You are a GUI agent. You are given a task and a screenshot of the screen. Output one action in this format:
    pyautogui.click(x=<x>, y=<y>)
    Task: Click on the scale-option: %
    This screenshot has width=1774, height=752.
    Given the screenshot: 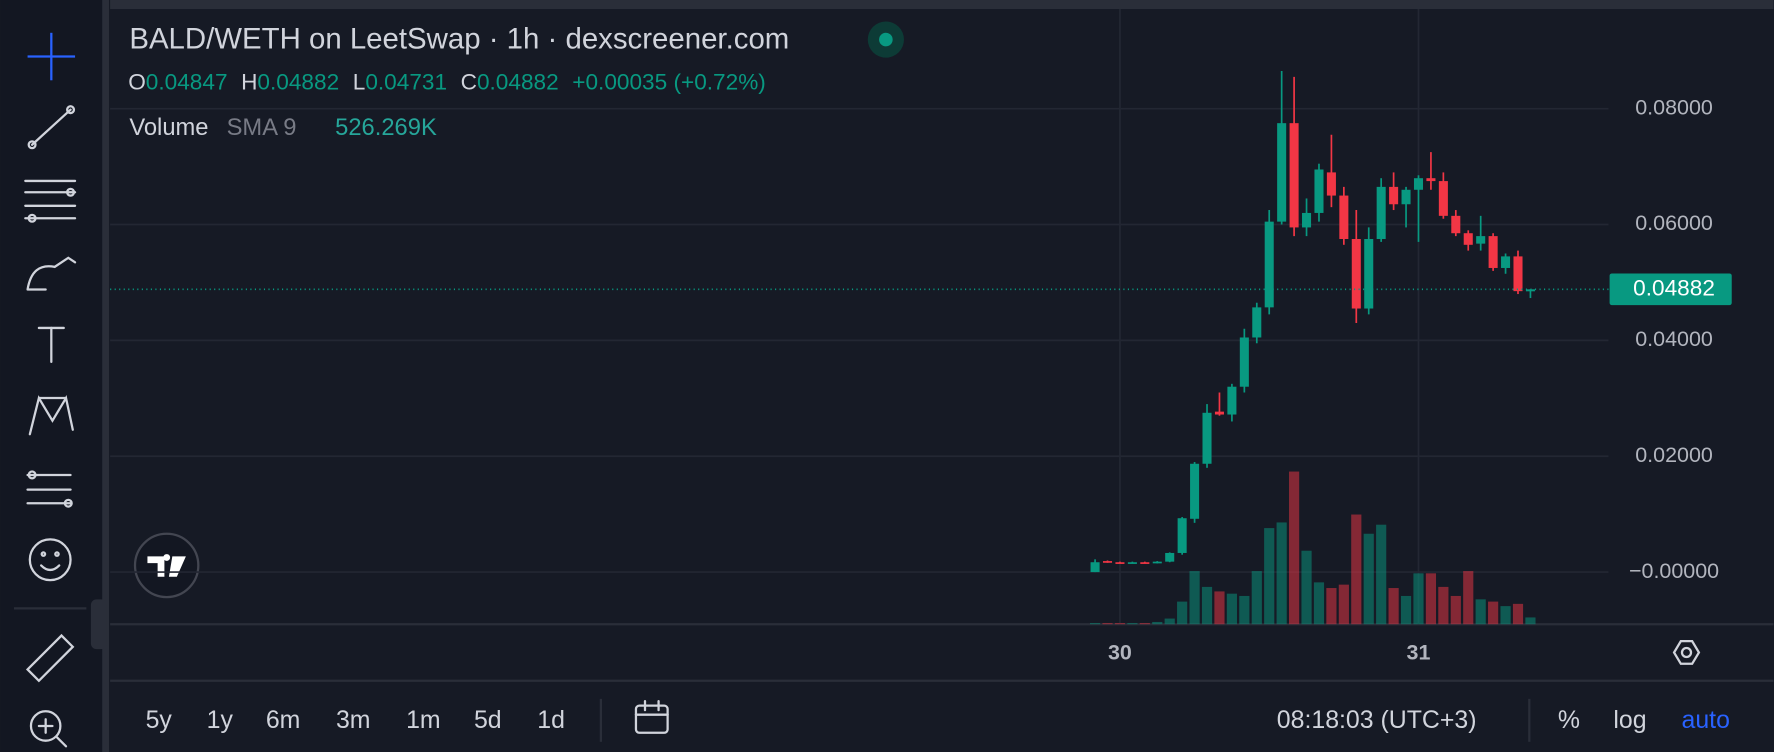 What is the action you would take?
    pyautogui.click(x=1569, y=720)
    